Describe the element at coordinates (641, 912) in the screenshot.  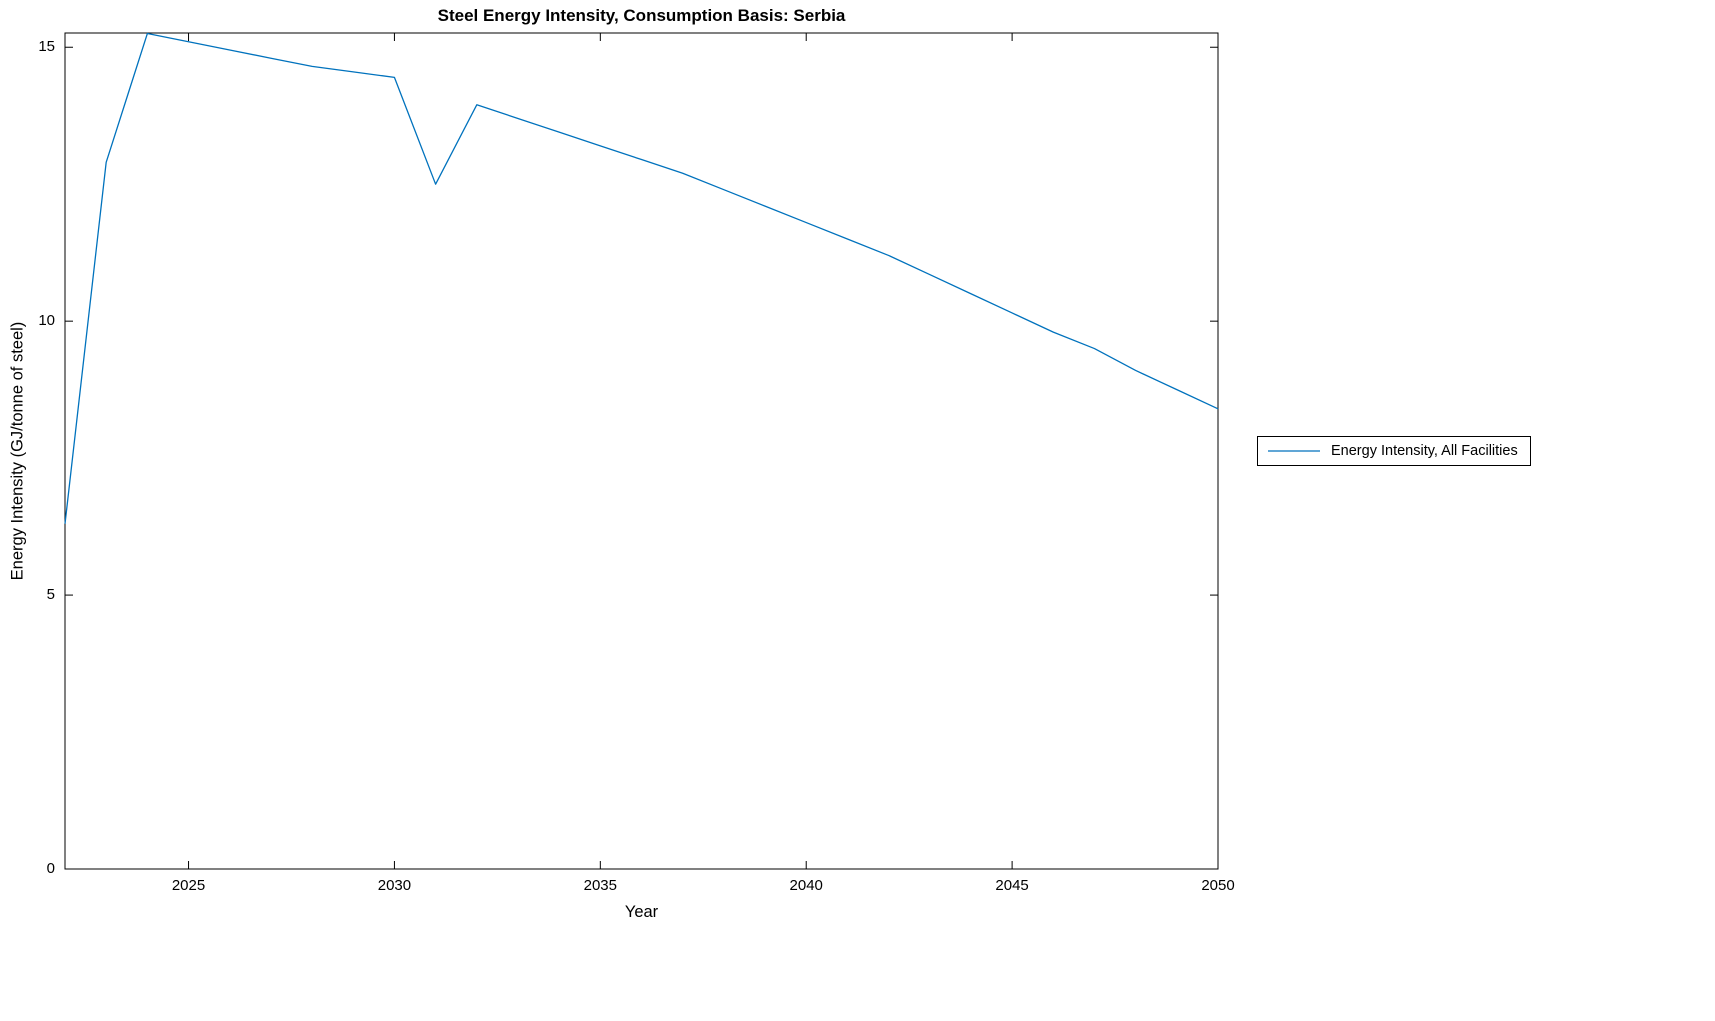
I see `x-axis-label: Year` at that location.